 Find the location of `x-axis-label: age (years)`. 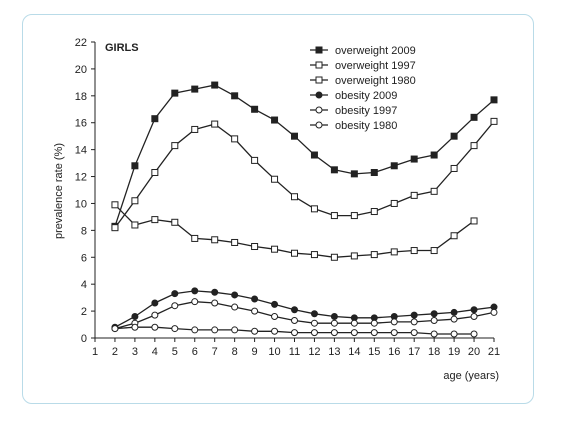

x-axis-label: age (years) is located at coordinates (471, 376).